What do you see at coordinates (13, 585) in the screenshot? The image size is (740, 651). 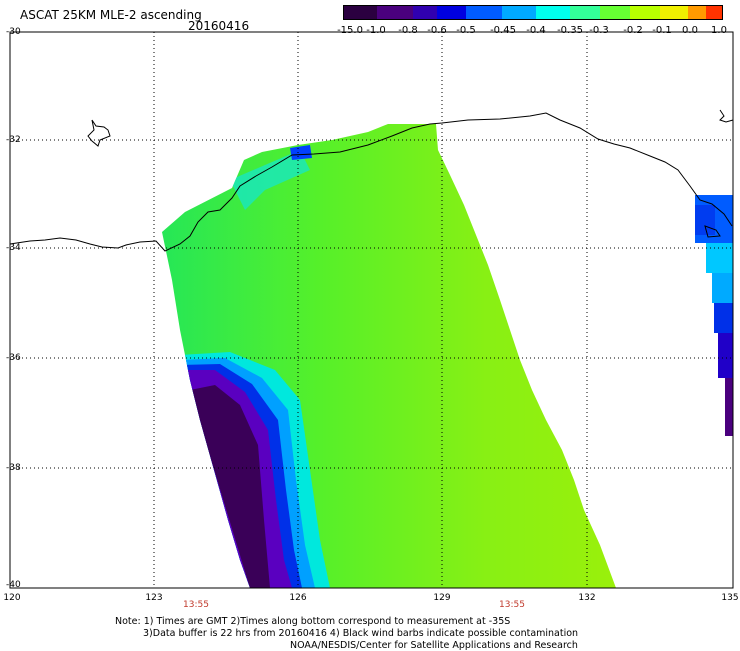 I see `lat-label: -40` at bounding box center [13, 585].